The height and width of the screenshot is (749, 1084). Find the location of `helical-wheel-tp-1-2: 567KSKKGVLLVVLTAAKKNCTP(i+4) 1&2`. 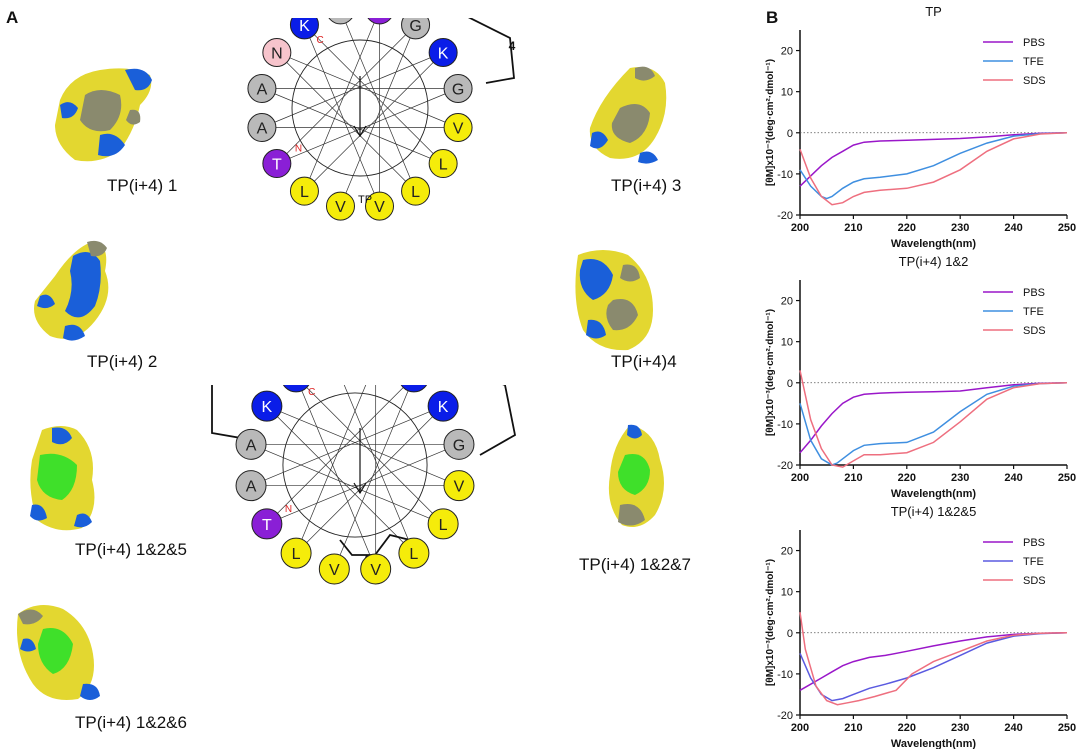

helical-wheel-tp-1-2: 567KSKKGVLLVVLTAAKKNCTP(i+4) 1&2 is located at coordinates (364, 485).